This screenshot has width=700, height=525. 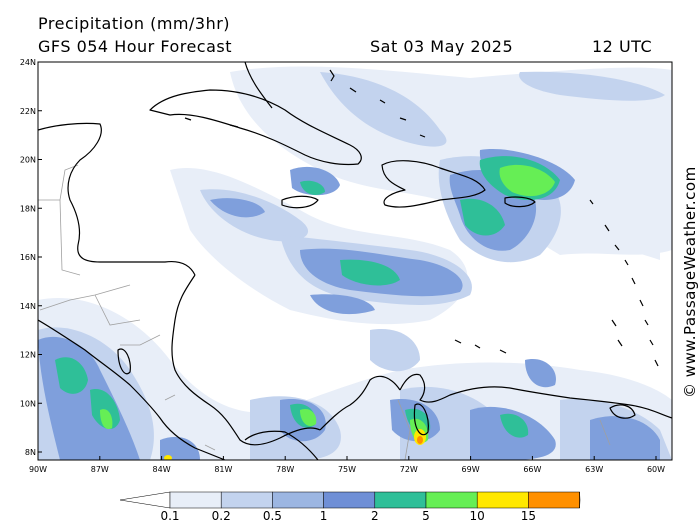 What do you see at coordinates (442, 46) in the screenshot?
I see `valid-date: Sat 03 May 2025` at bounding box center [442, 46].